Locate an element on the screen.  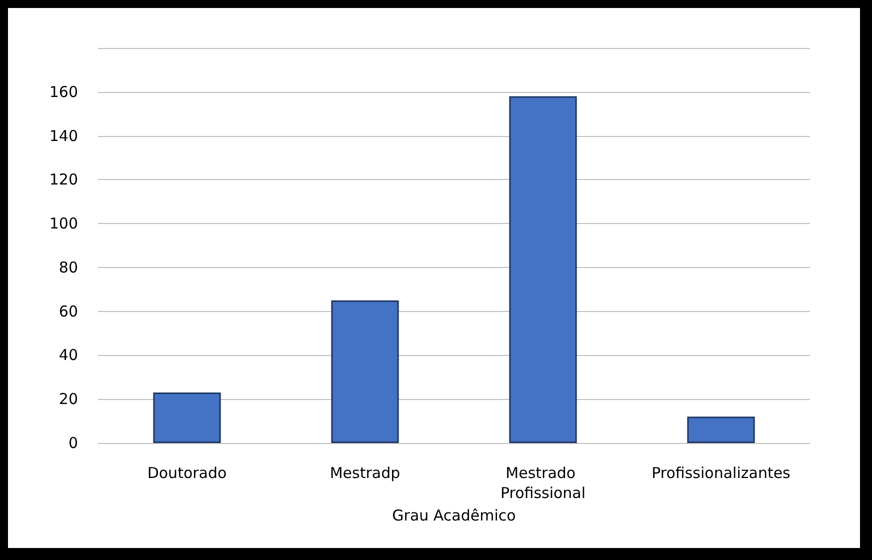
y-tick-label: 20 is located at coordinates (68, 399).